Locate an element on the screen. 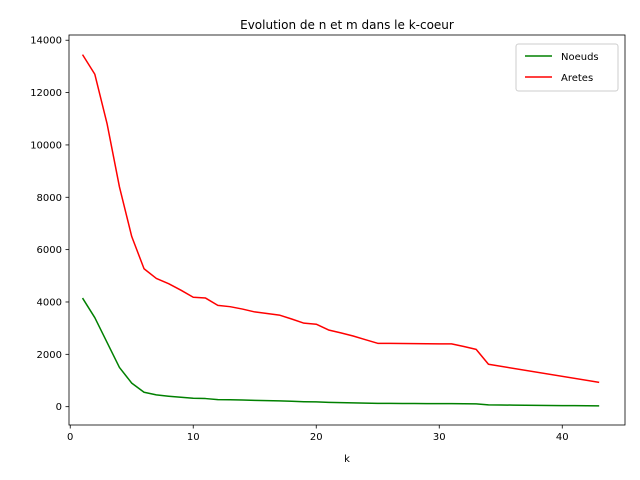 The image size is (640, 480). y-tick-label-14000: 14000 is located at coordinates (46, 41).